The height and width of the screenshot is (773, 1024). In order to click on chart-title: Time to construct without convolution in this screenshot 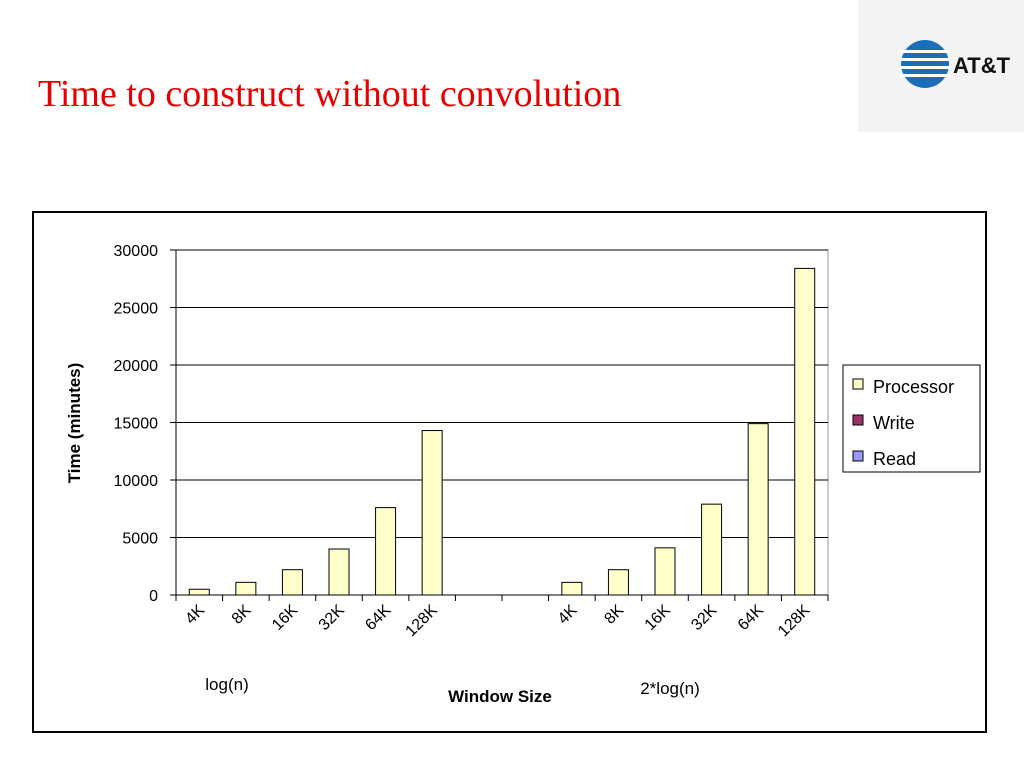, I will do `click(329, 94)`.